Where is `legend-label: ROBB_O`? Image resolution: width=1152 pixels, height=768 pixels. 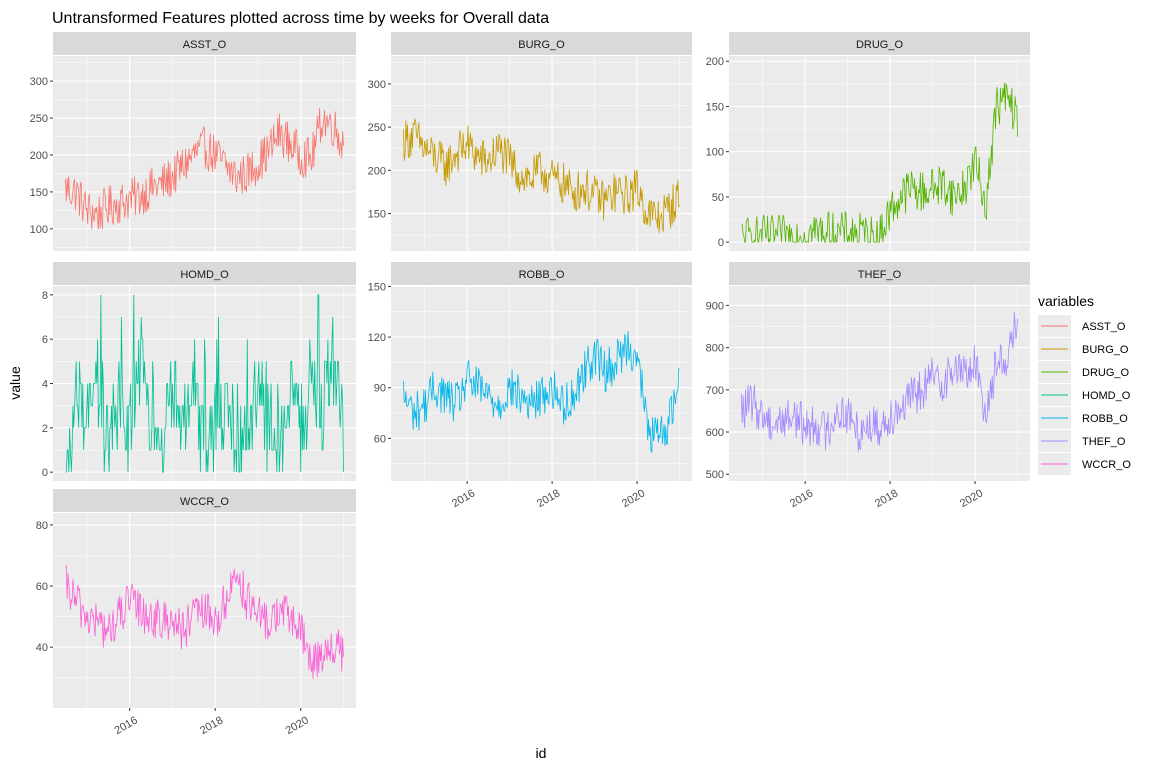 legend-label: ROBB_O is located at coordinates (1105, 419).